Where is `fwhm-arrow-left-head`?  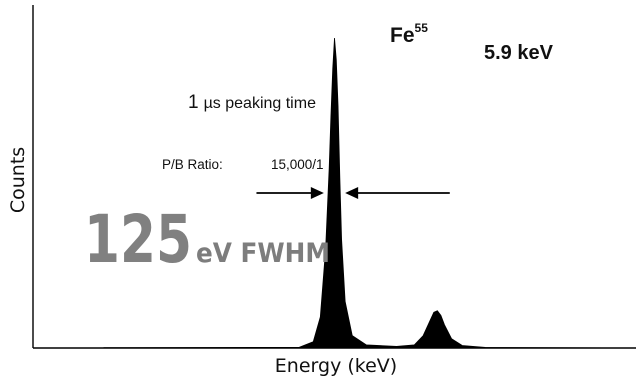 fwhm-arrow-left-head is located at coordinates (317, 193).